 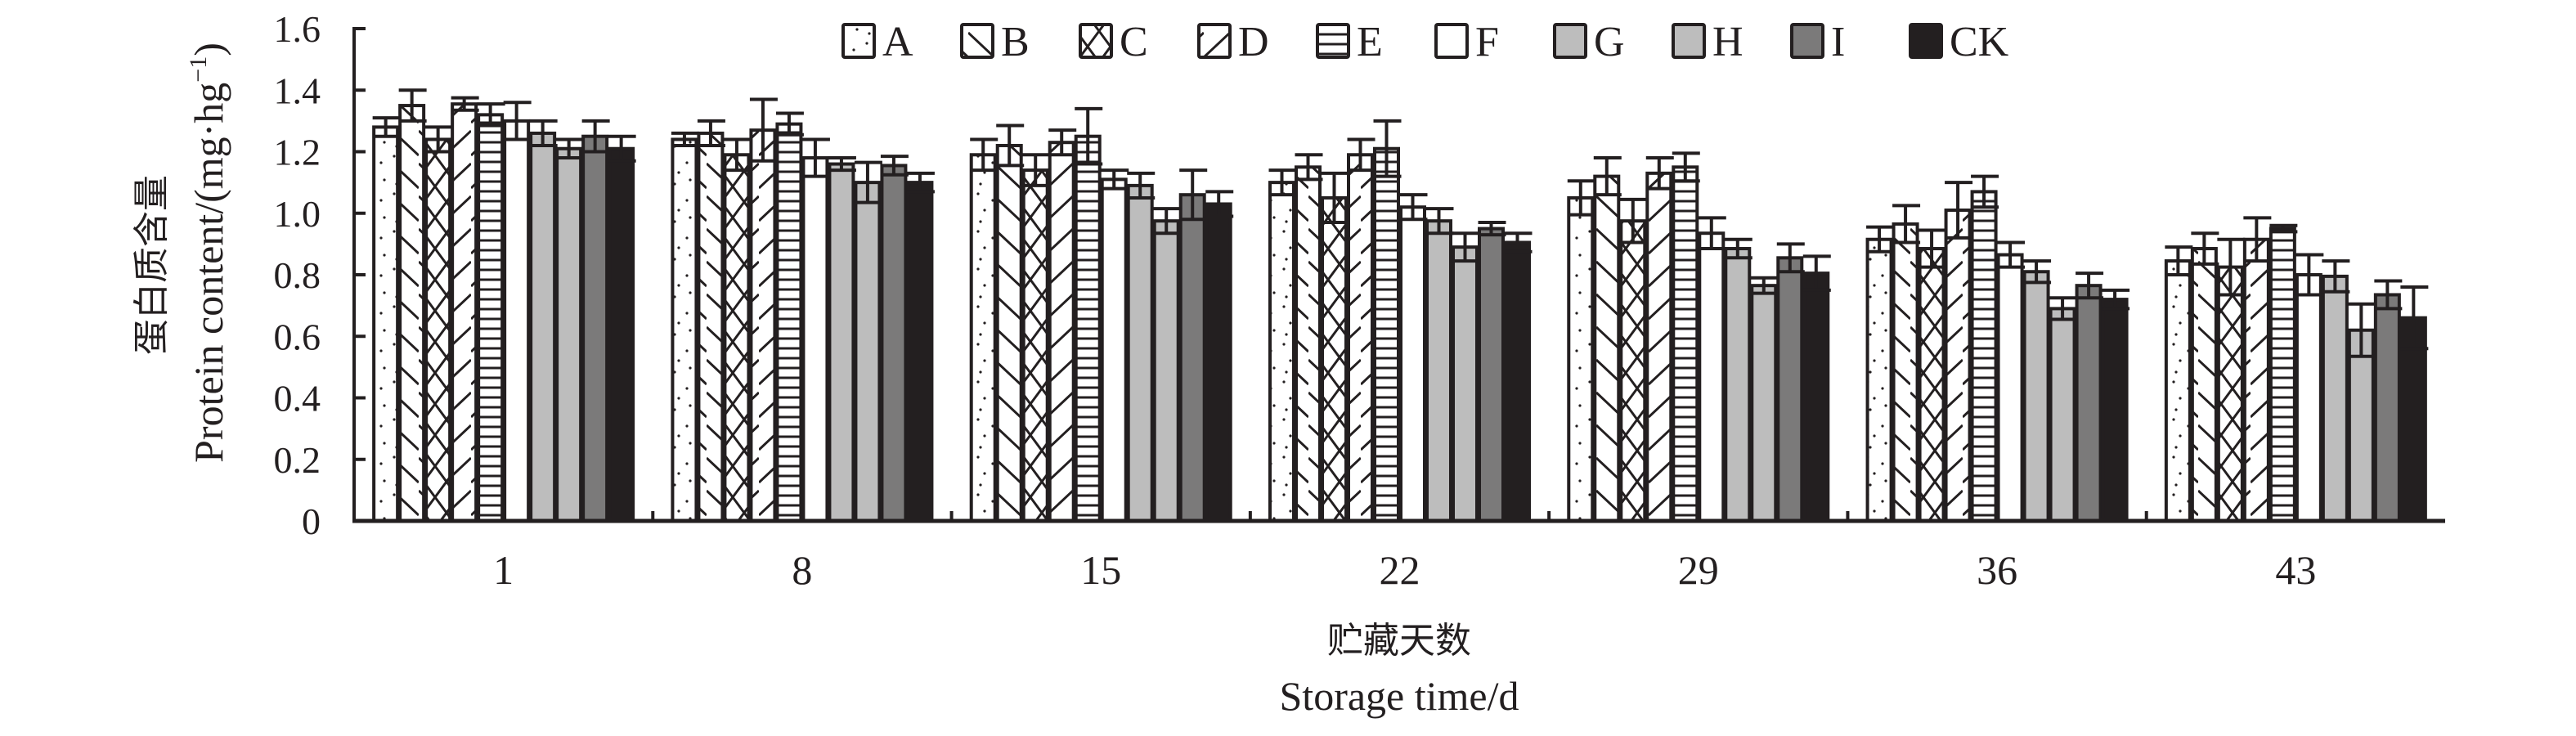 I want to click on legend-label: I, so click(x=1838, y=42).